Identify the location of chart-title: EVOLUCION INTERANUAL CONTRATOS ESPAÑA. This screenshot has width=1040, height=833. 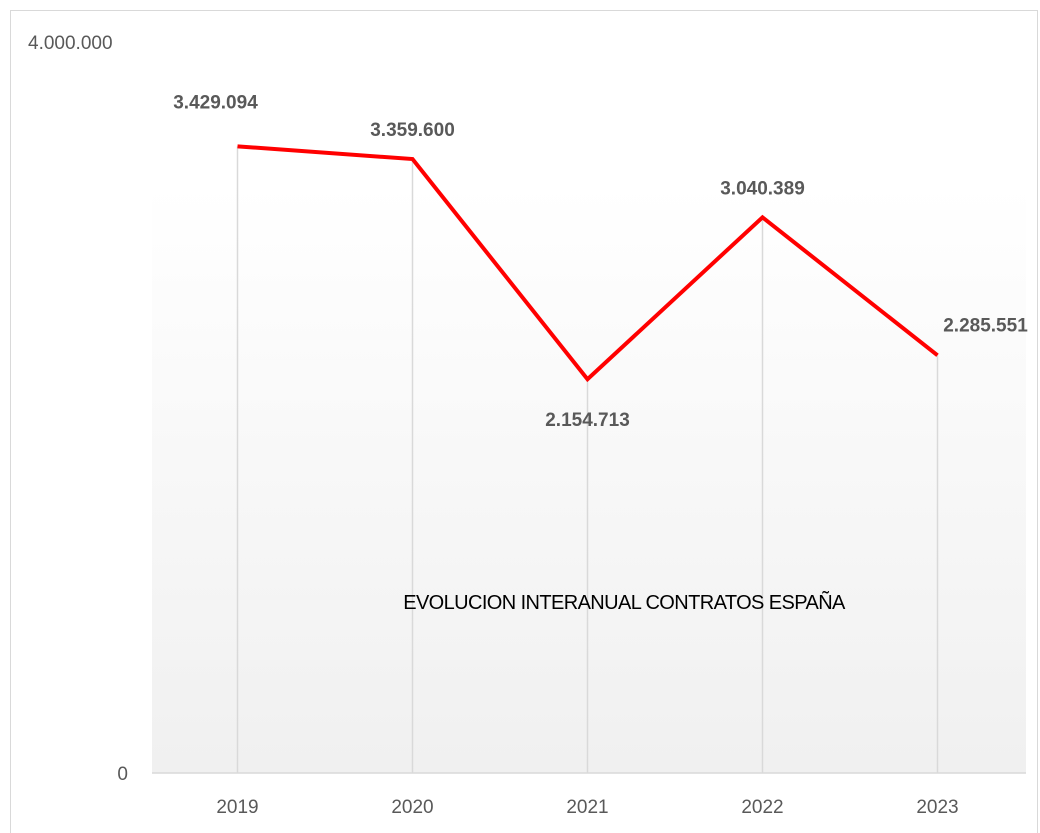
(624, 602).